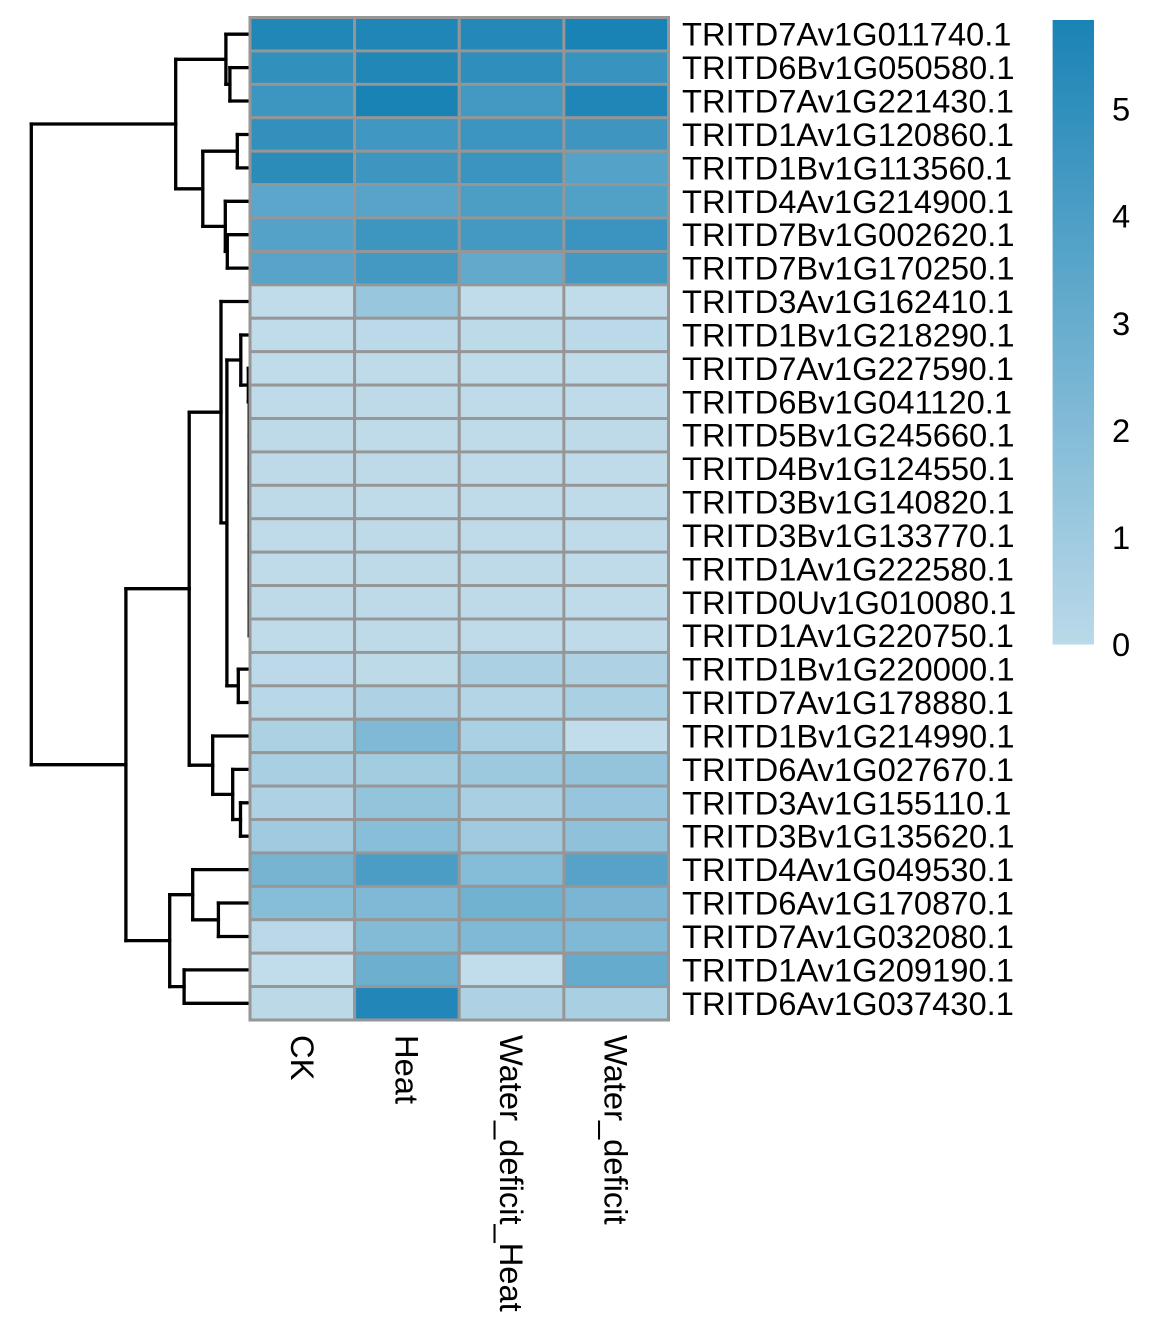 Image resolution: width=1172 pixels, height=1344 pixels. What do you see at coordinates (848, 568) in the screenshot?
I see `svg-text: TRITD1Av1G222580.1` at bounding box center [848, 568].